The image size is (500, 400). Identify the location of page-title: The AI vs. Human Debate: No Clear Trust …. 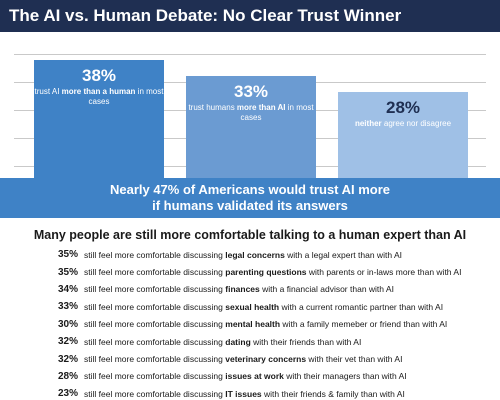
(250, 16).